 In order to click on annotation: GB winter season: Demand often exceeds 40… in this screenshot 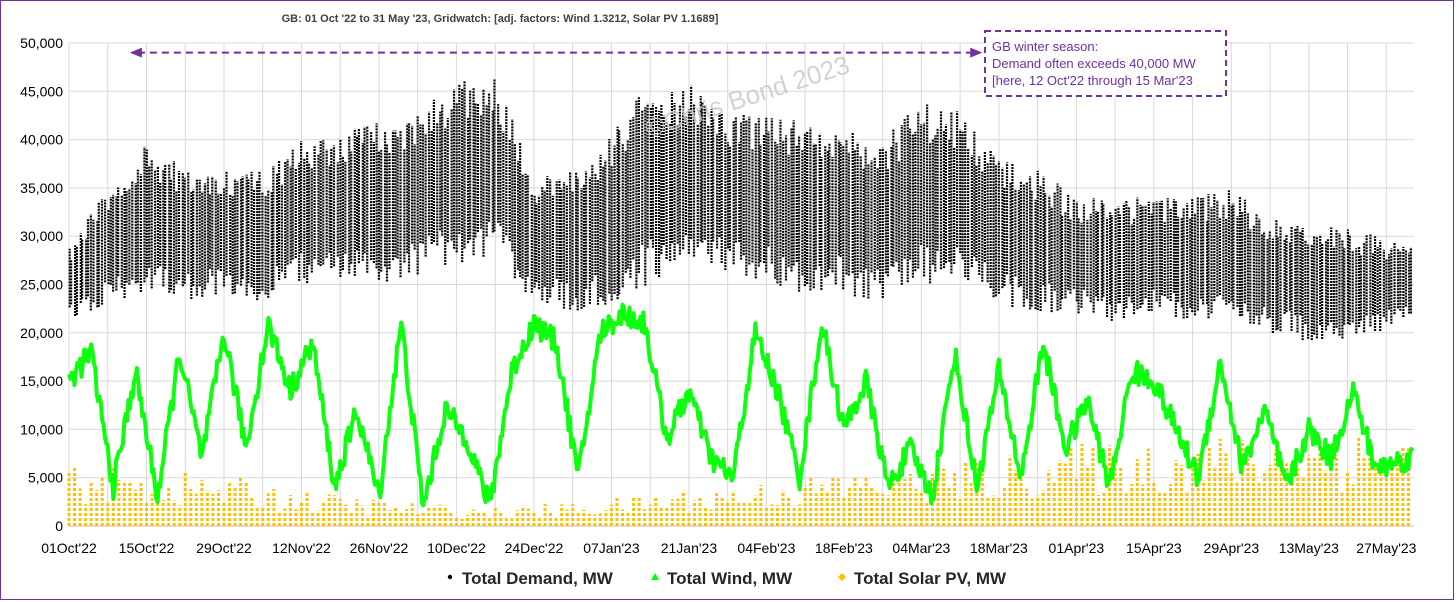, I will do `click(678, 63)`.